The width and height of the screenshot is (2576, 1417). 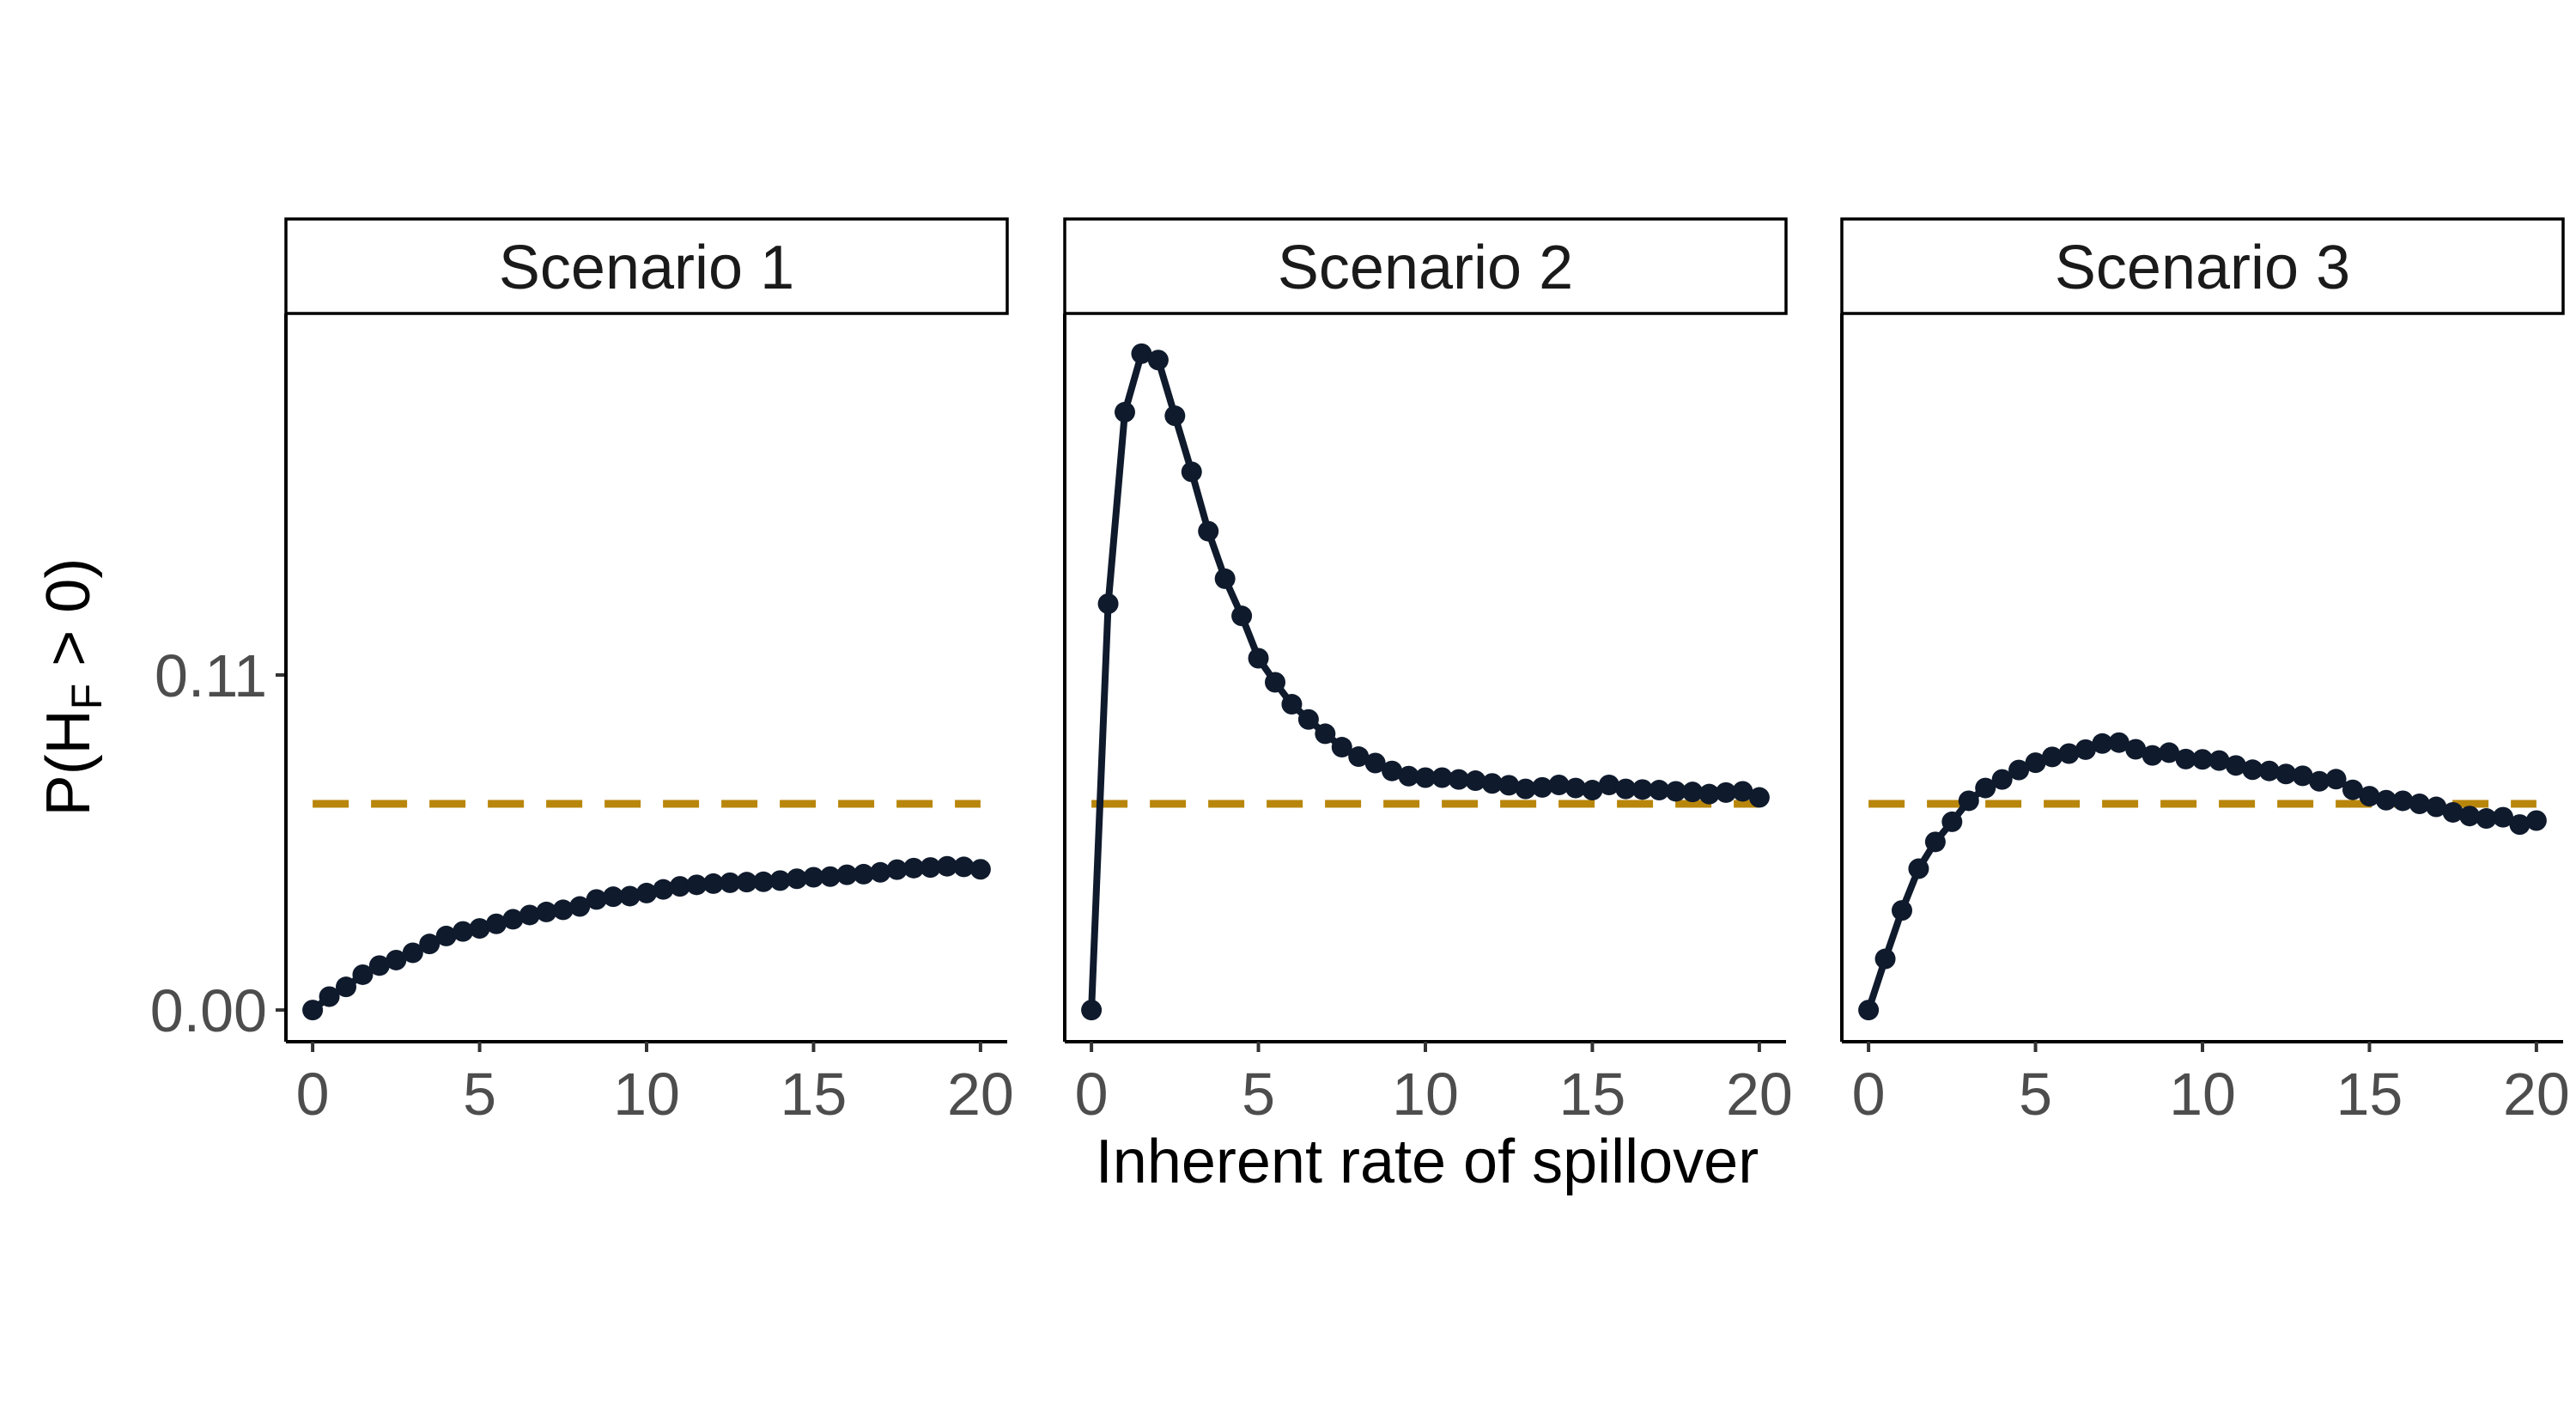 I want to click on y-axis-label-subscript: F, so click(x=87, y=697).